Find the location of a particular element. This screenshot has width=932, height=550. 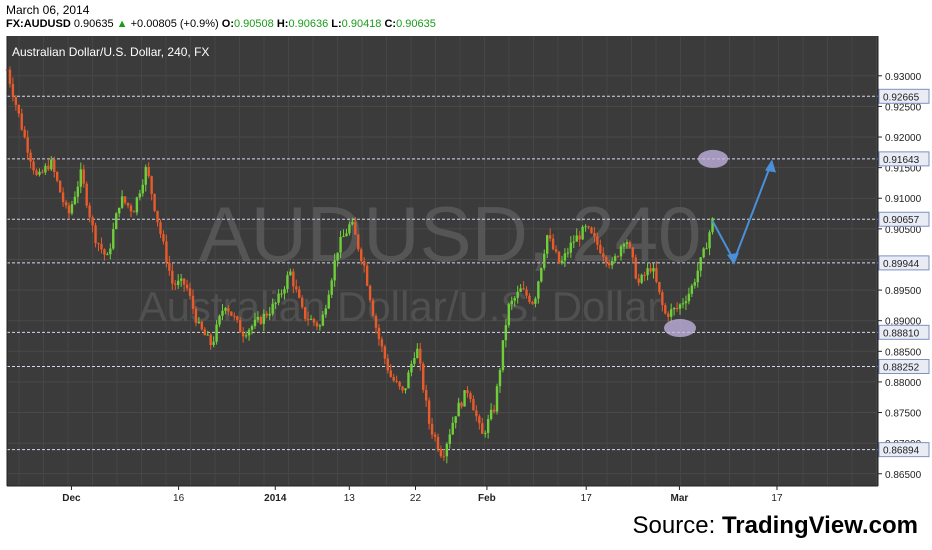

watermark-name: Australian Dollar/U.S. Dollar is located at coordinates (400, 306).